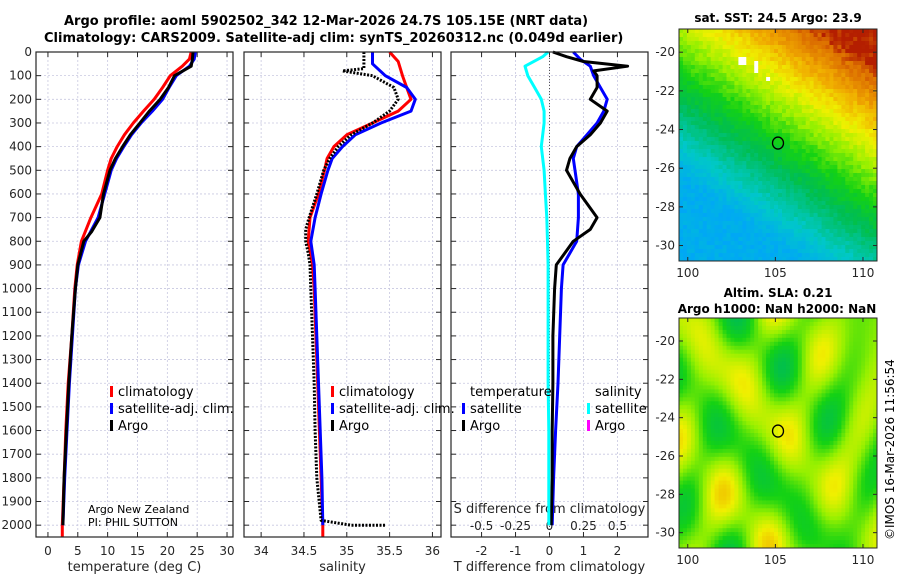 The height and width of the screenshot is (580, 900). I want to click on x-tick-label: 34.5, so click(304, 551).